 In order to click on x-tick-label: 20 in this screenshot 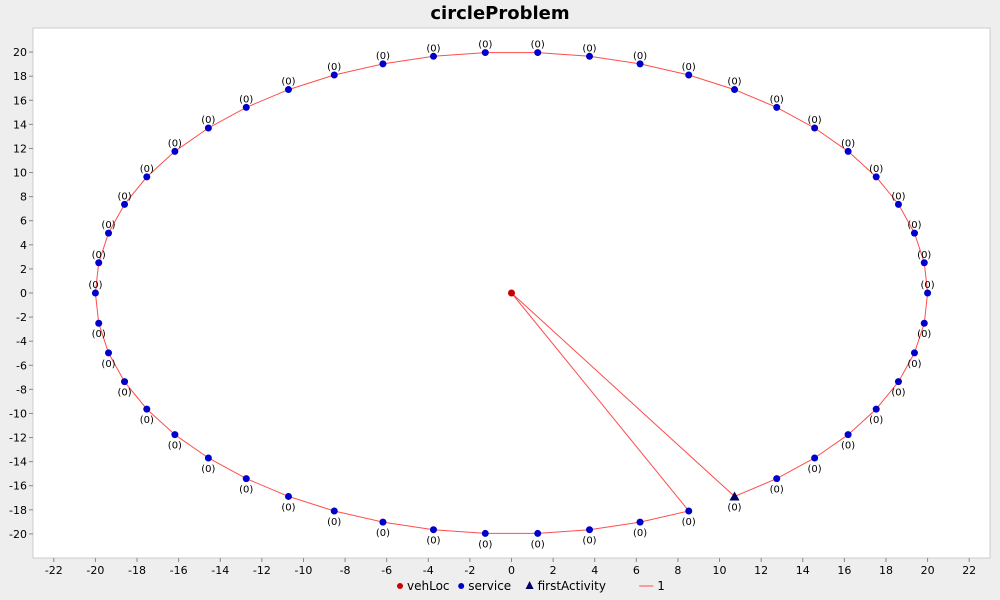, I will do `click(928, 570)`.